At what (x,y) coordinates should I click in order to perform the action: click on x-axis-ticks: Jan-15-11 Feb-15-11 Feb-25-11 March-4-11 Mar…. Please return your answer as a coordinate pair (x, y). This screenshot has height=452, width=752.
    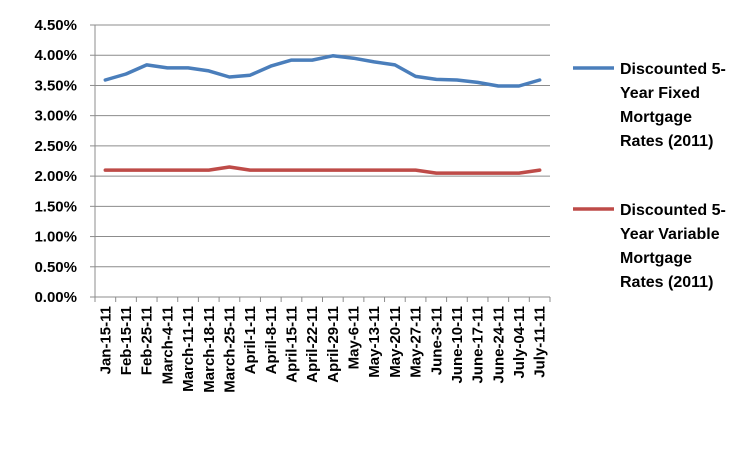
    Looking at the image, I should click on (322, 345).